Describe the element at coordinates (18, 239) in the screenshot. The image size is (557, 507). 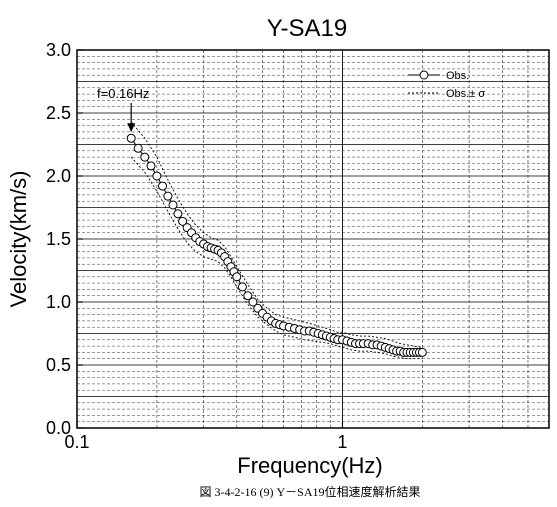
I see `y-axis-label: Velocity(km/s)` at that location.